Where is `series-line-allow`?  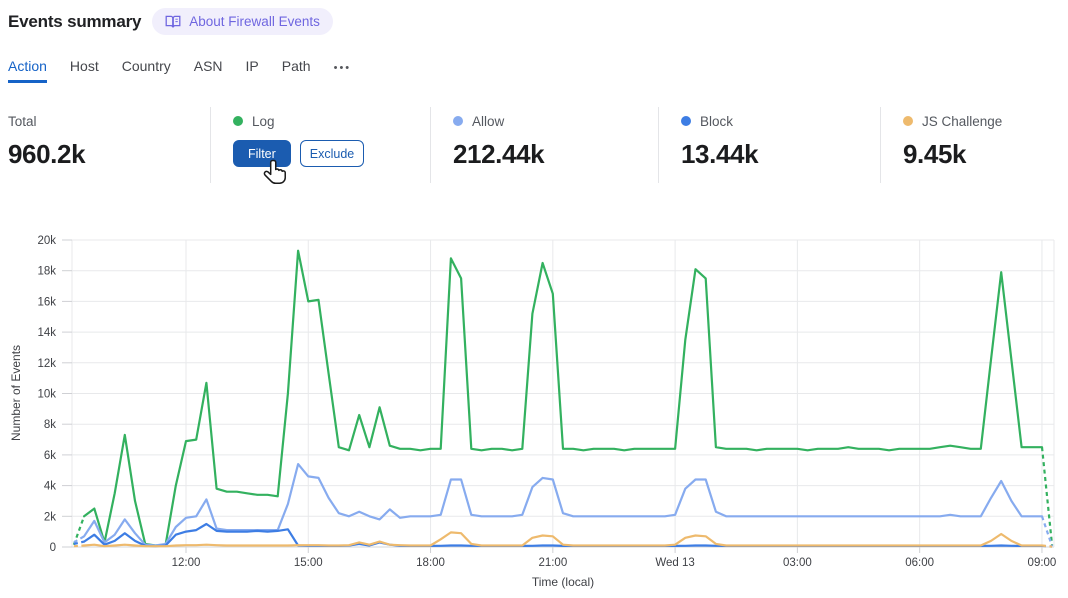 series-line-allow is located at coordinates (563, 505).